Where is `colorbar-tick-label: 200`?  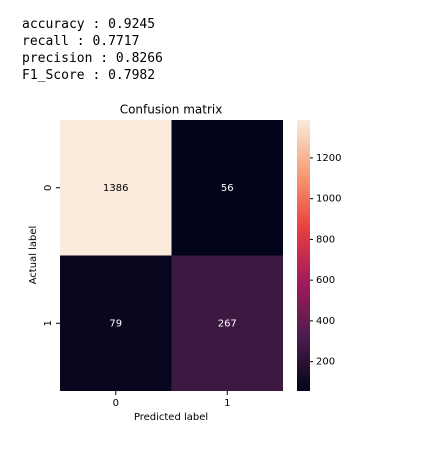 colorbar-tick-label: 200 is located at coordinates (325, 362).